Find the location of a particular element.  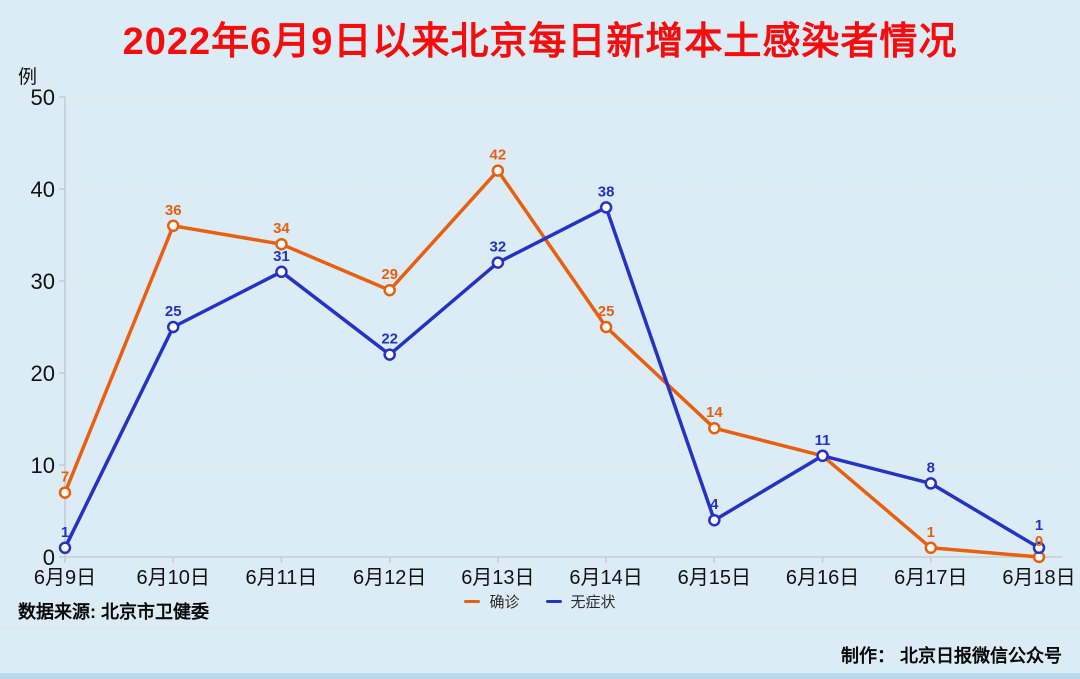

data-point-label: 11 is located at coordinates (823, 440).